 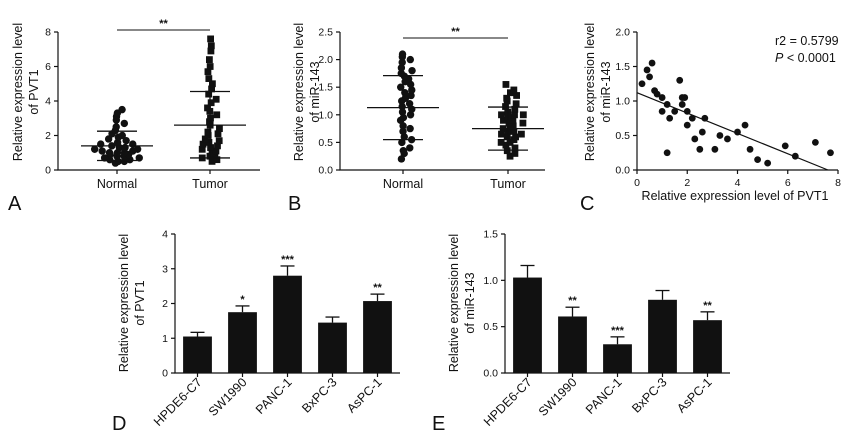 I want to click on panel-d-ylabel-line1: Relative expression level, so click(x=124, y=303).